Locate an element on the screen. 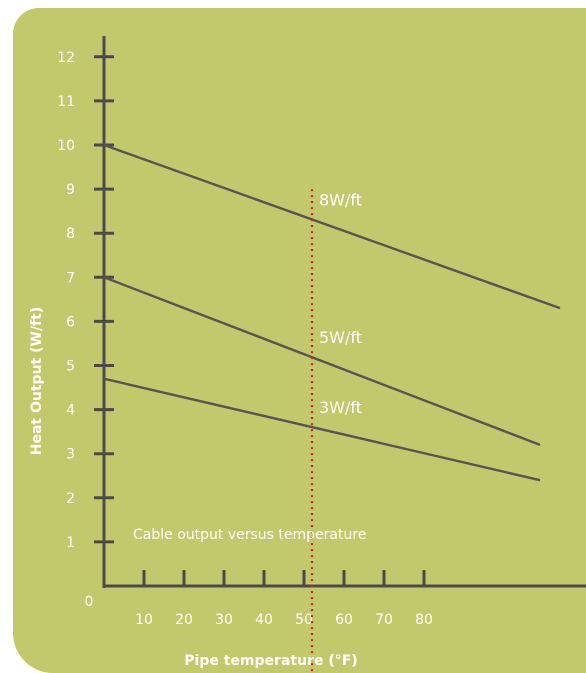 The image size is (586, 673). y-tick-label-2: 2 is located at coordinates (70, 499).